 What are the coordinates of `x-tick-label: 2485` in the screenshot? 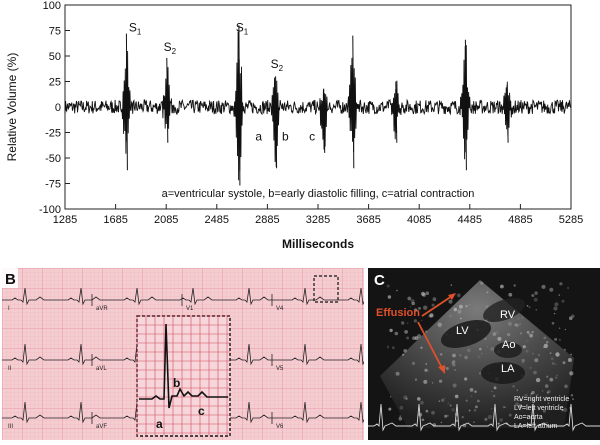 It's located at (217, 220).